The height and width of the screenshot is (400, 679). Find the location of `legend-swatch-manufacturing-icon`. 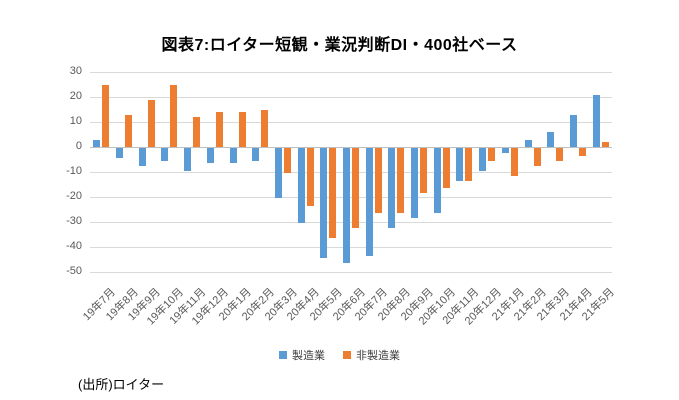

legend-swatch-manufacturing-icon is located at coordinates (283, 355).